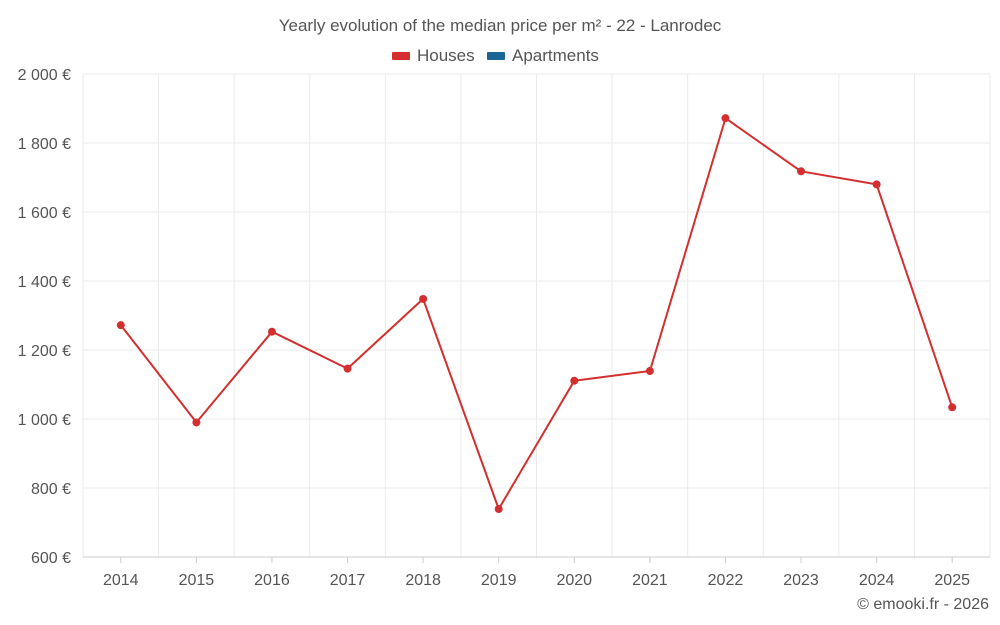 The height and width of the screenshot is (625, 1000). Describe the element at coordinates (952, 407) in the screenshot. I see `data-point-houses-2025` at that location.